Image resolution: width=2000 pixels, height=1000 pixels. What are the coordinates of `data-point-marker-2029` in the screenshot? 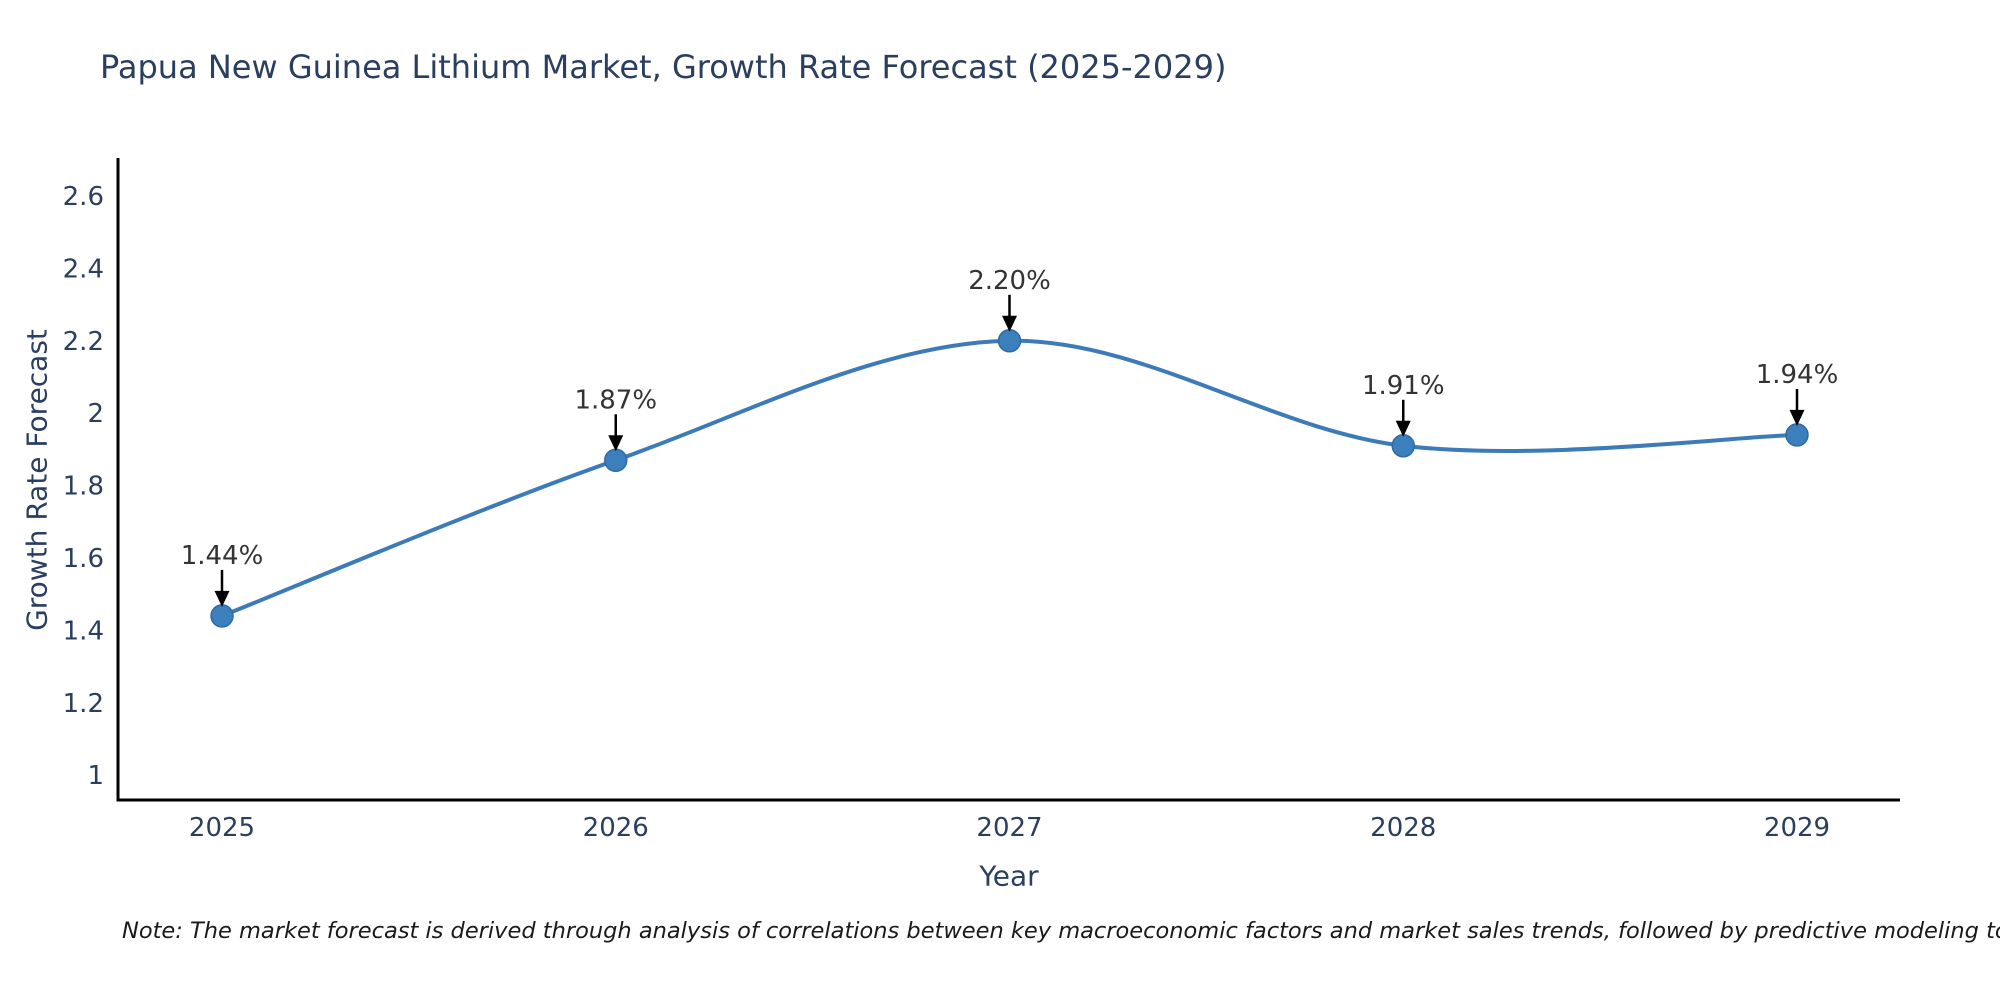 It's located at (1797, 435).